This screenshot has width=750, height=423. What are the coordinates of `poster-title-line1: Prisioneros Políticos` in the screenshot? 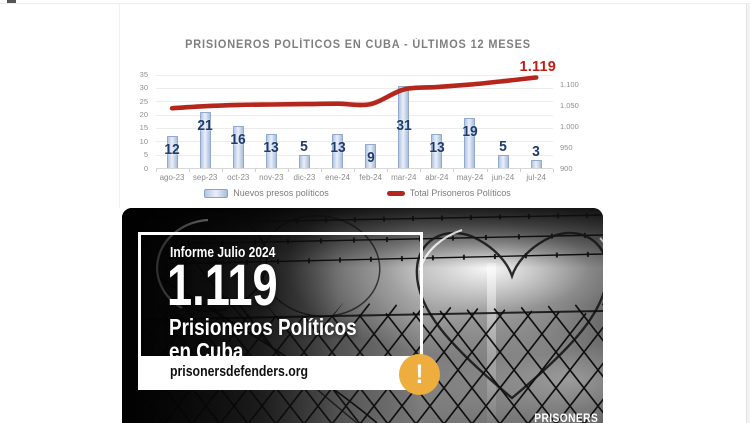 It's located at (263, 327).